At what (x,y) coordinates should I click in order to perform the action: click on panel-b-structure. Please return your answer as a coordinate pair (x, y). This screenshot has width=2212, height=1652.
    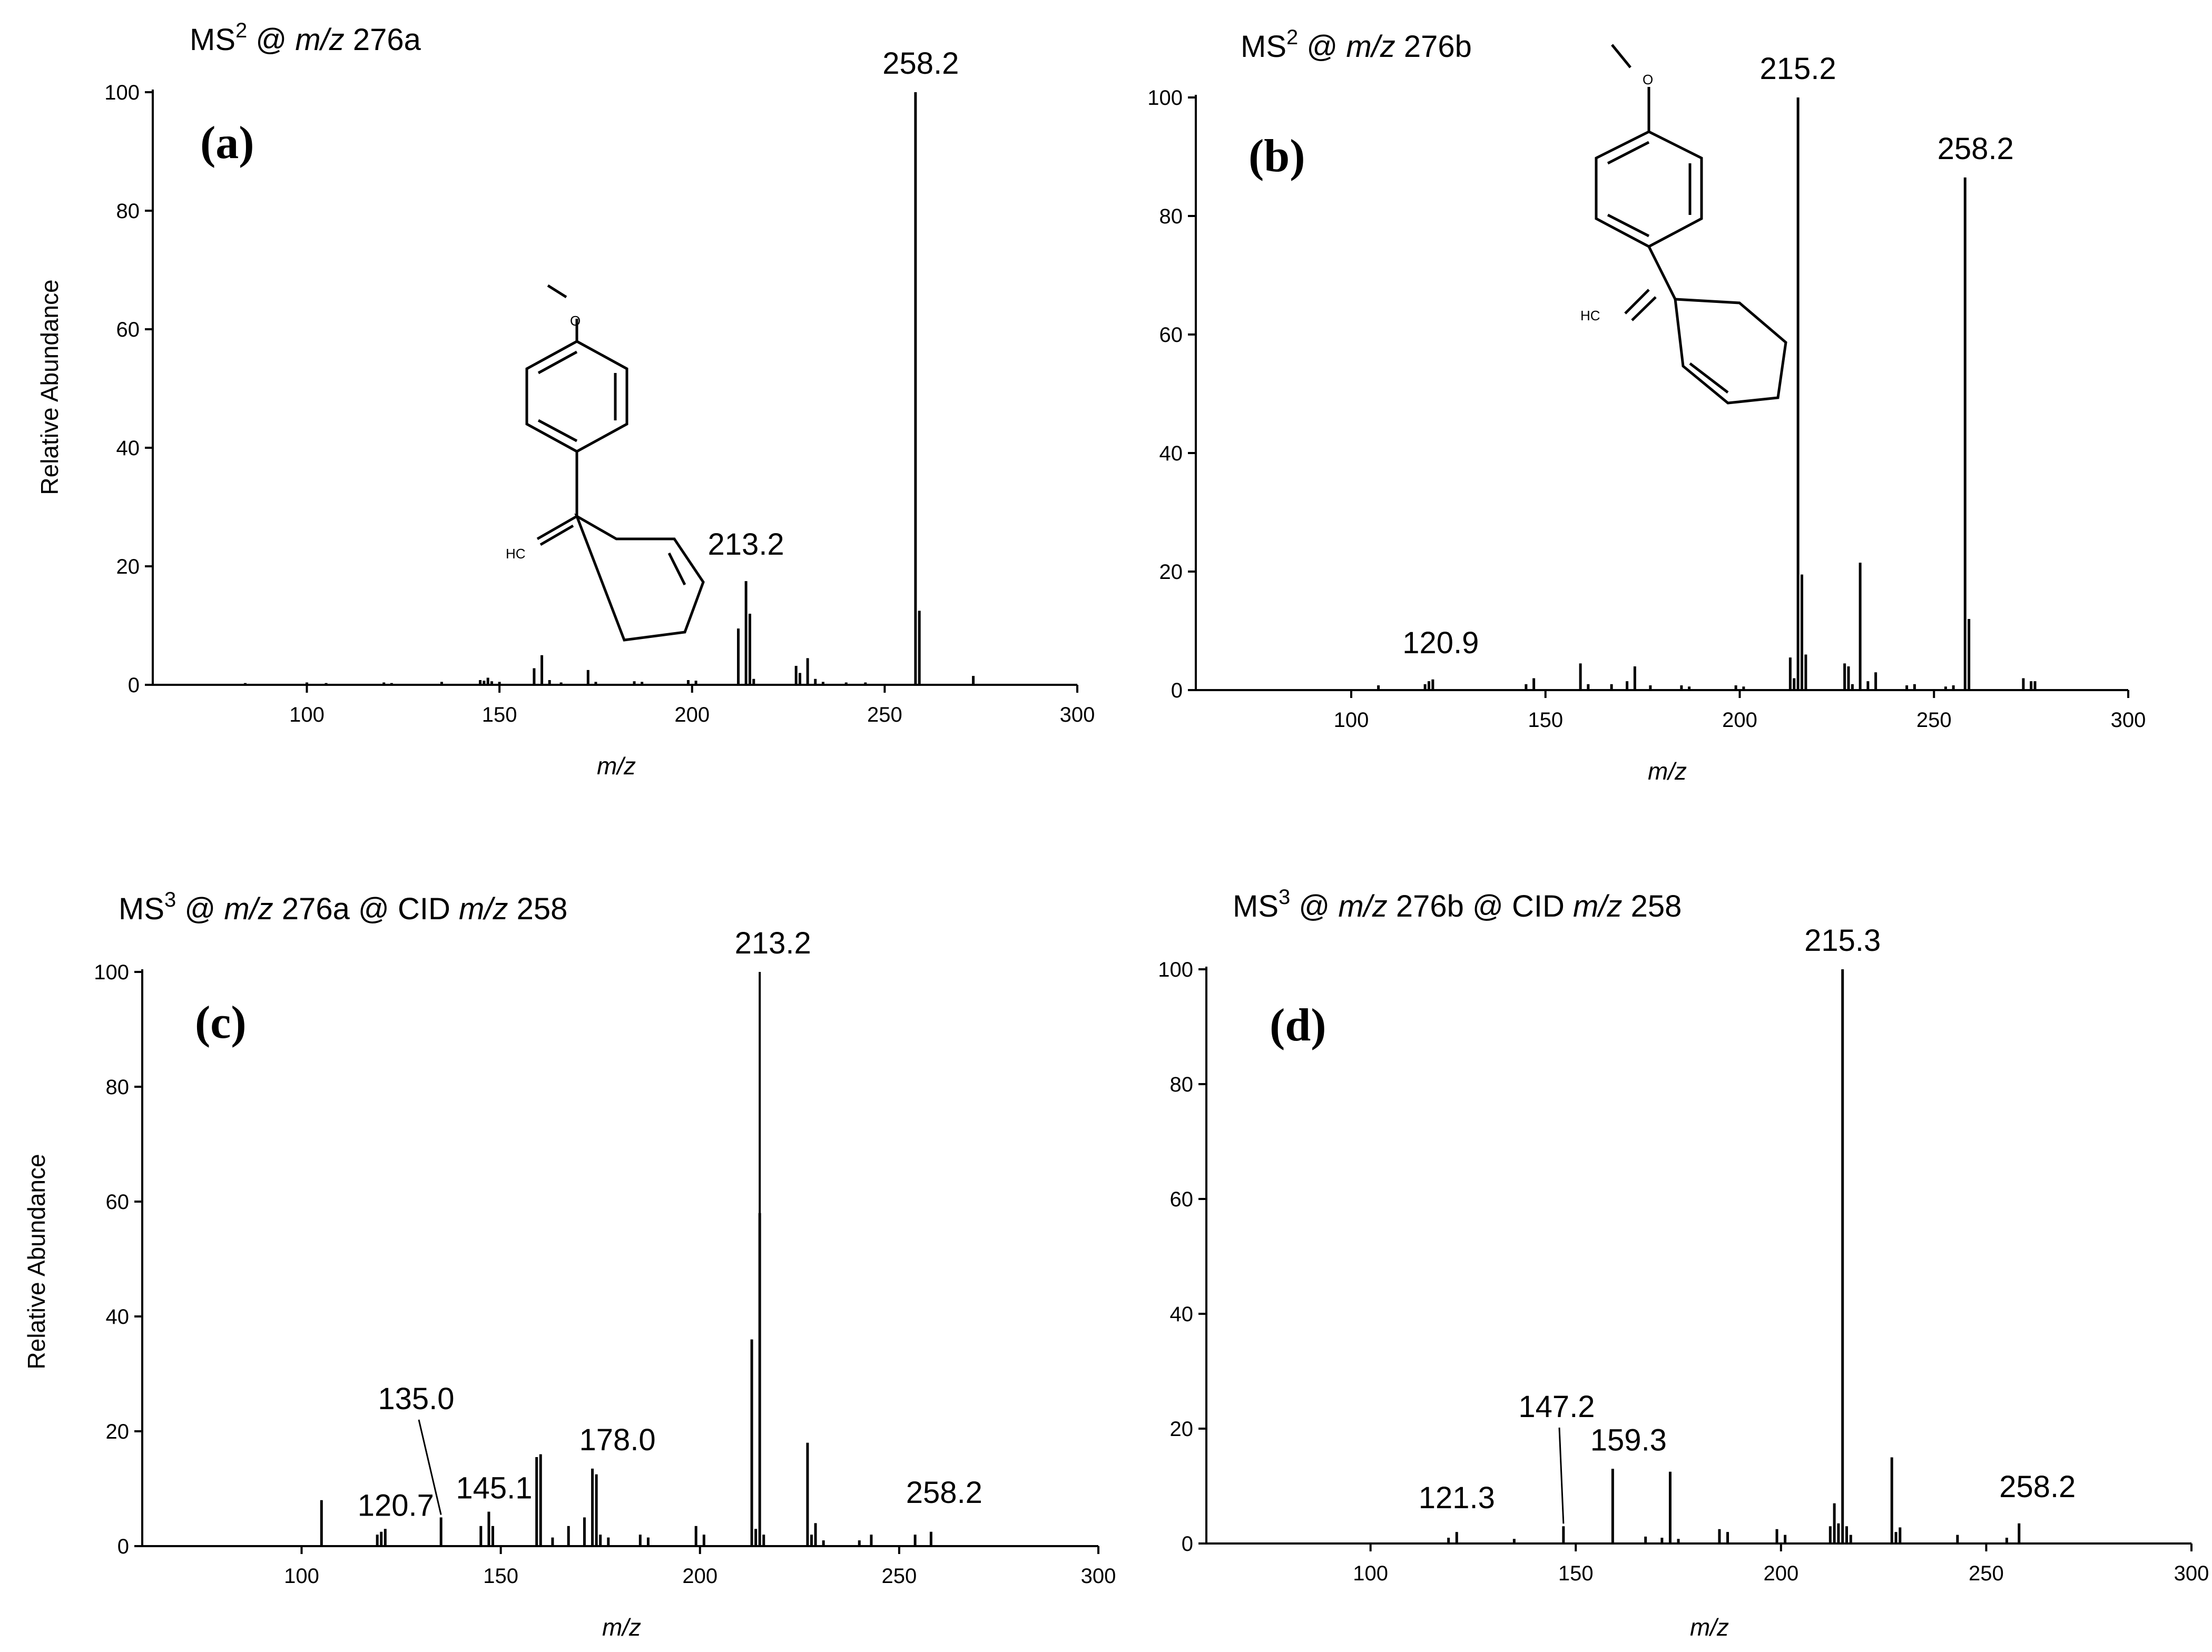
    Looking at the image, I should click on (1691, 224).